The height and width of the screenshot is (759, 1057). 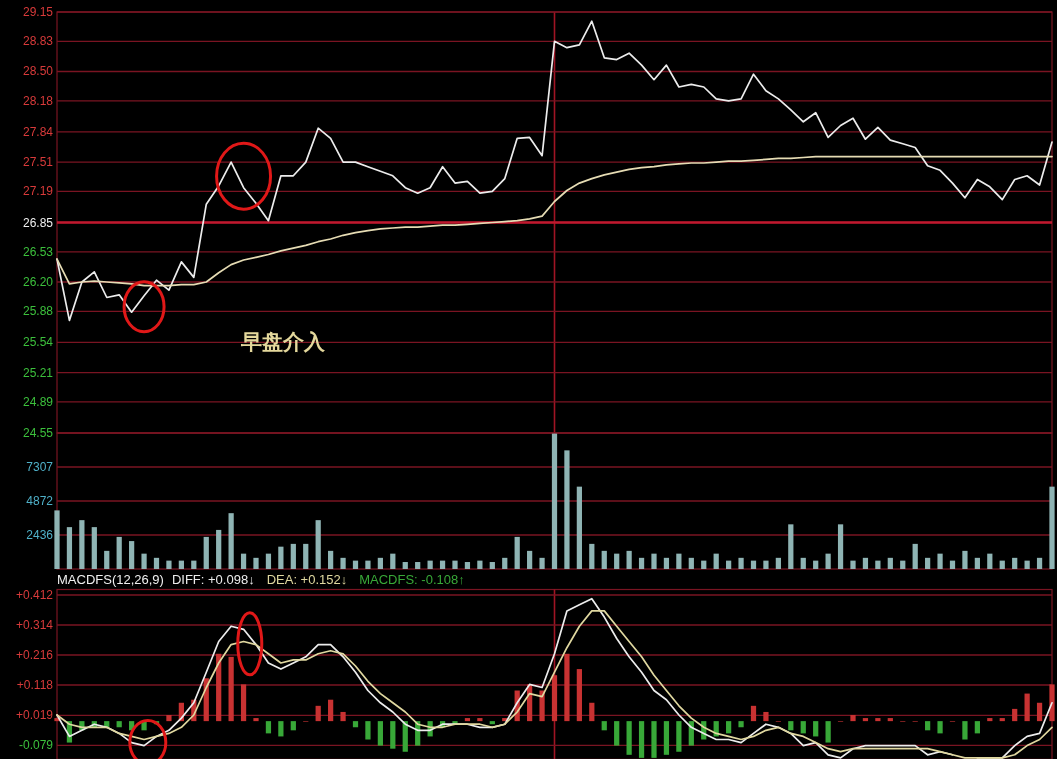 I want to click on chart-title: MACDFS(12,26,9), so click(x=110, y=579).